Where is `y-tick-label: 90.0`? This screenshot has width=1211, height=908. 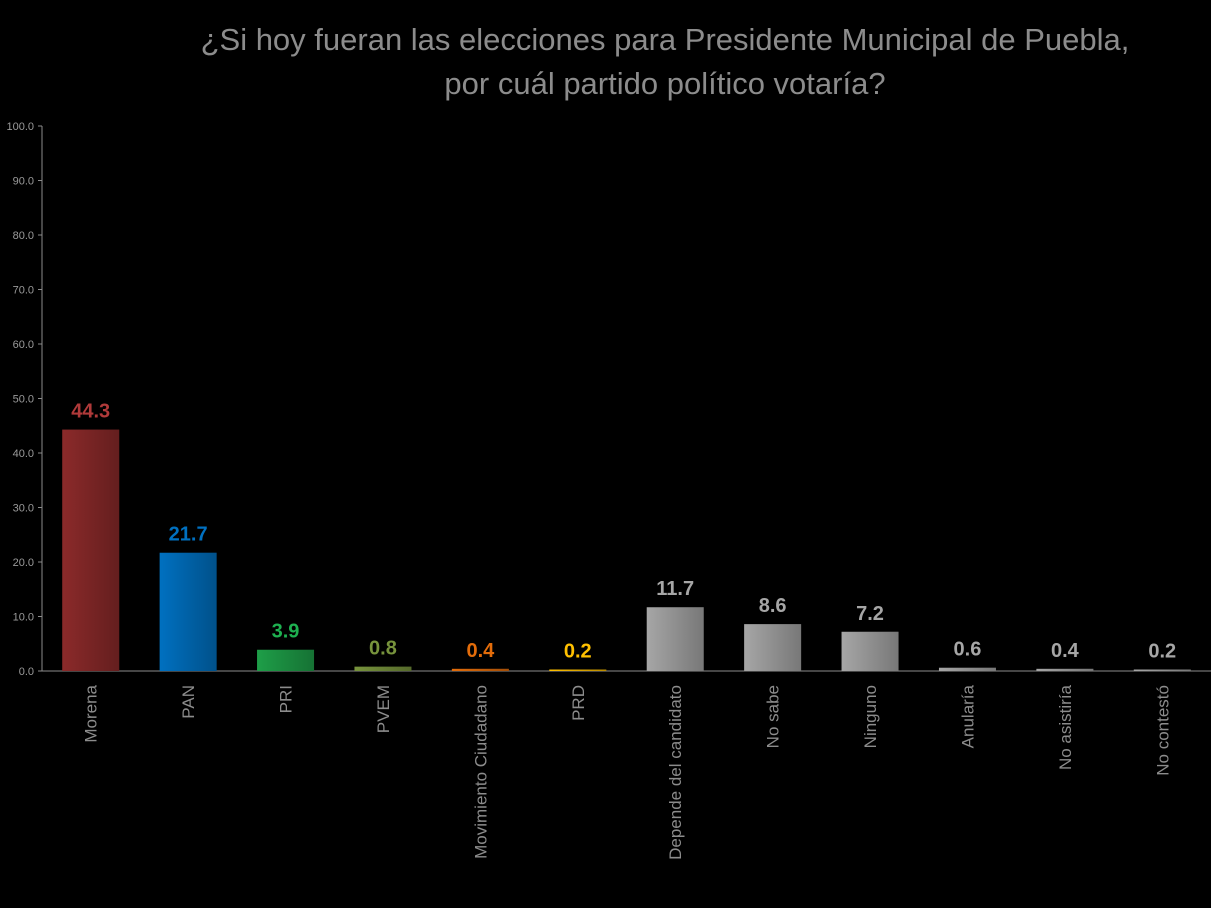 y-tick-label: 90.0 is located at coordinates (23, 182).